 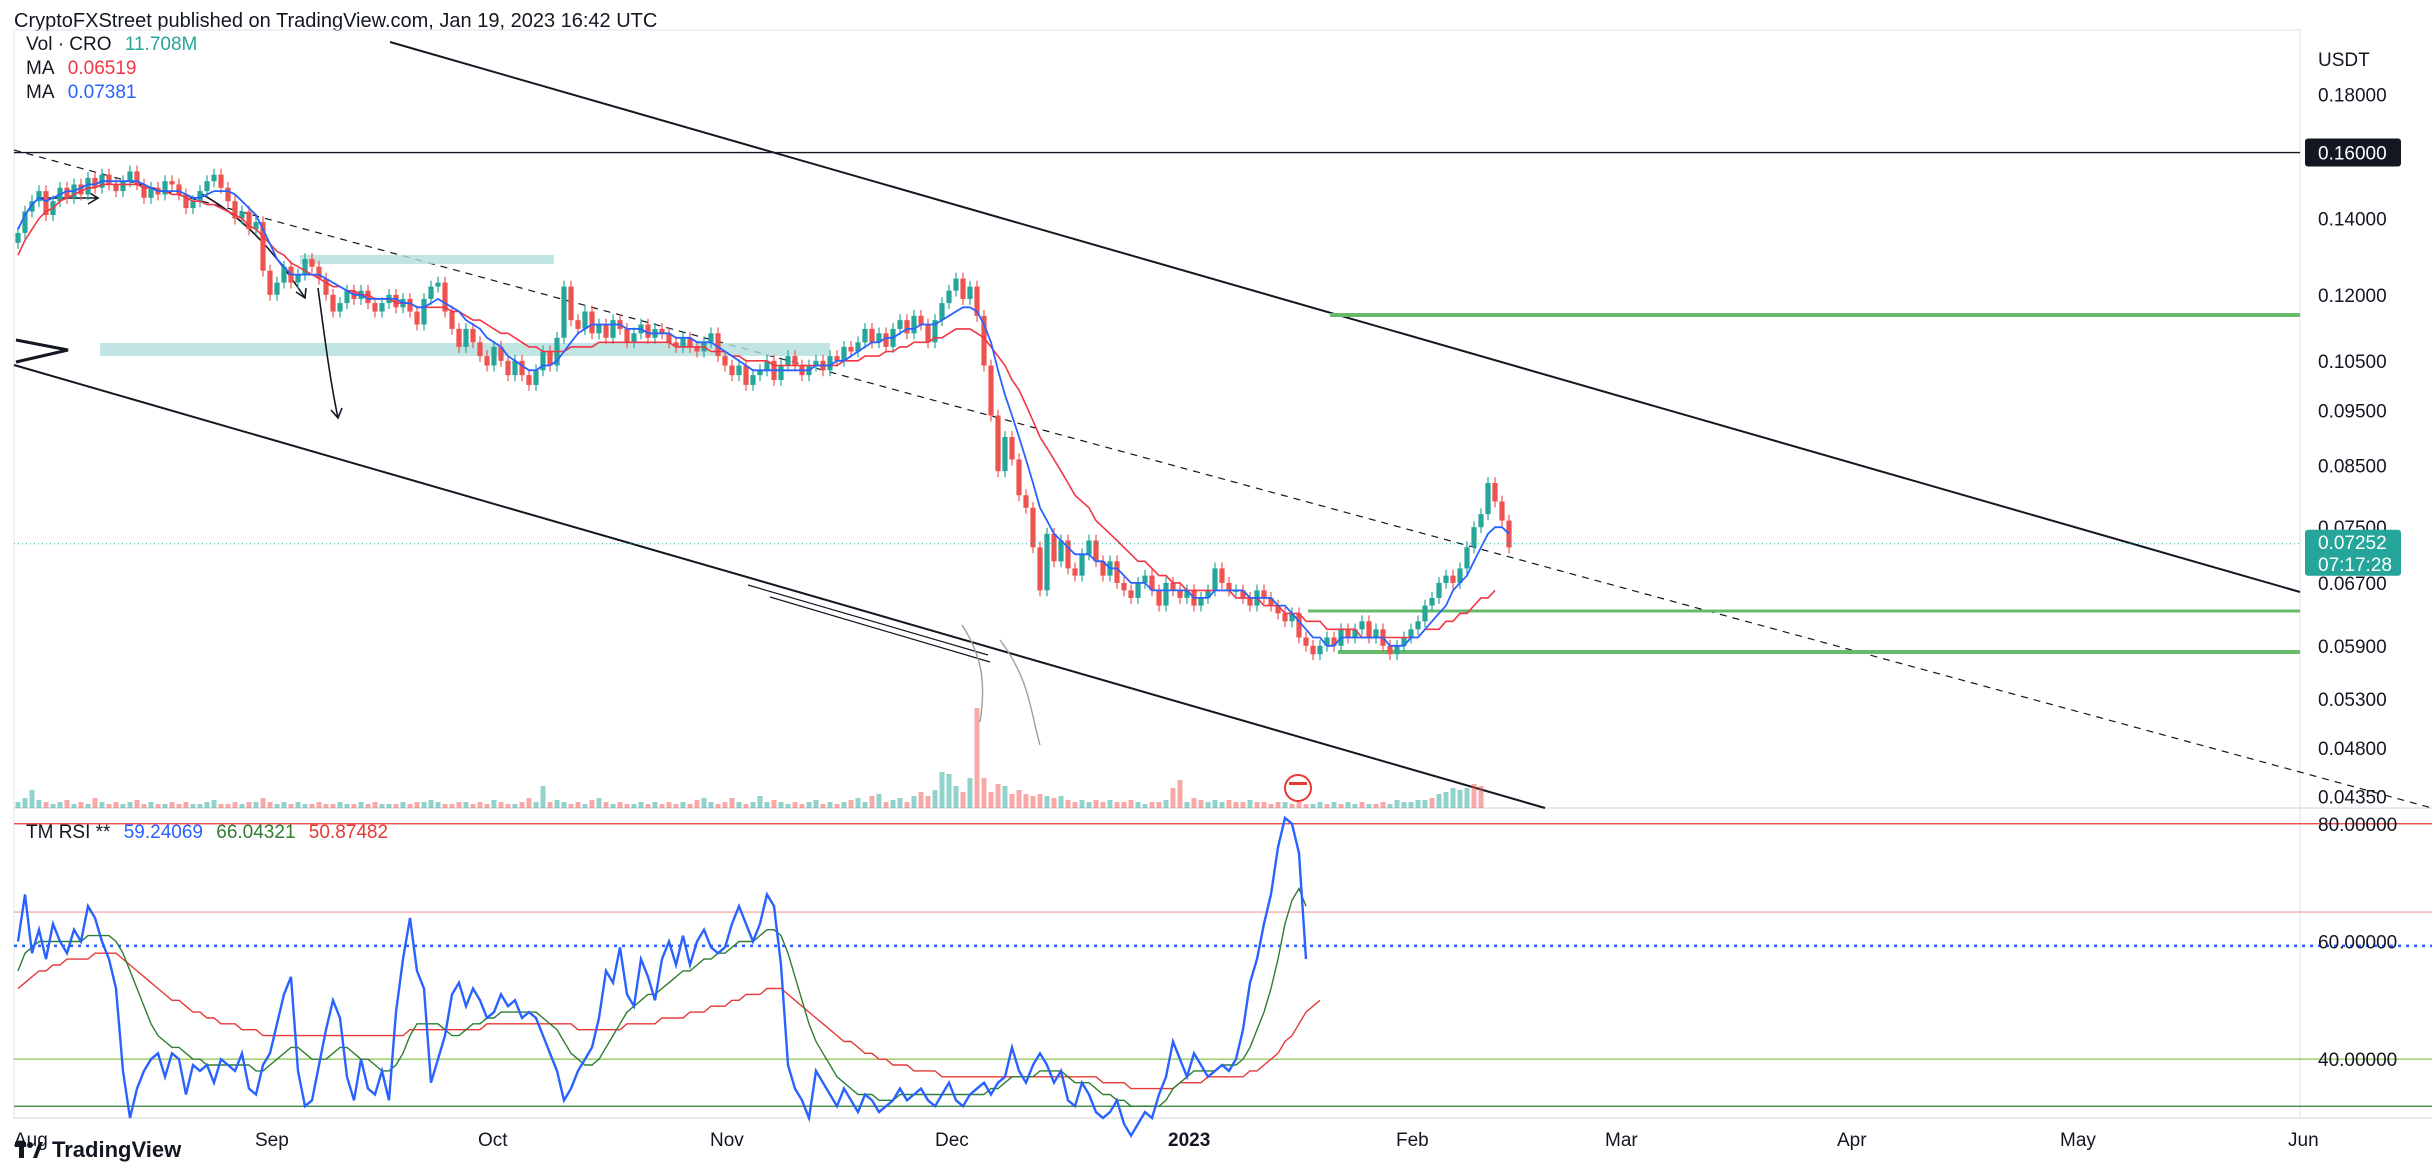 I want to click on time-tick-label-1: Sep, so click(x=272, y=1140).